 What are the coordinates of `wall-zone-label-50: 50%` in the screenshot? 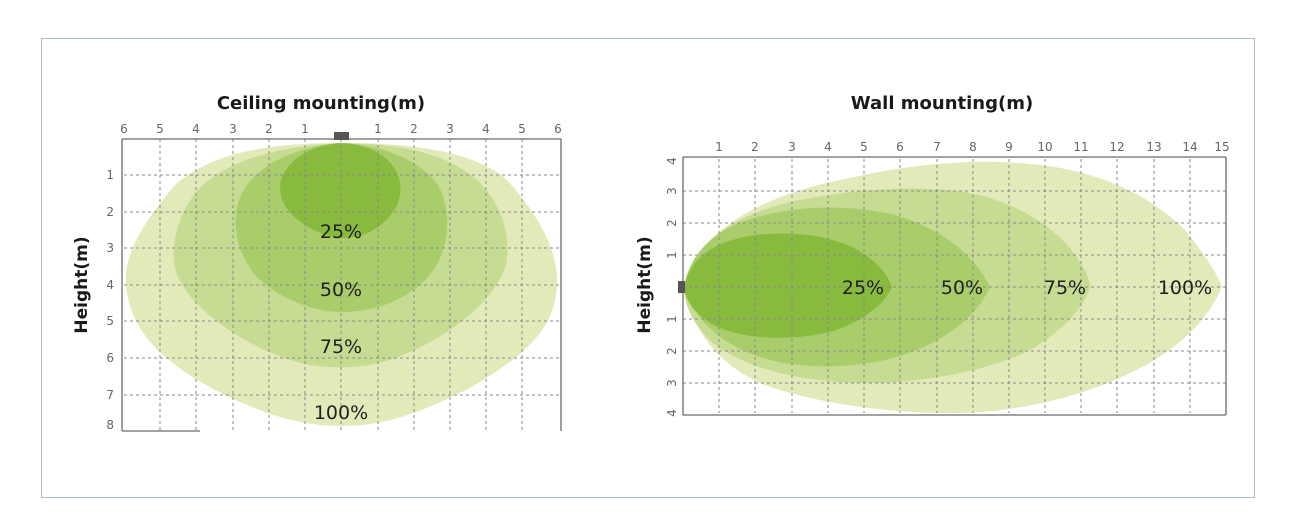 It's located at (962, 288).